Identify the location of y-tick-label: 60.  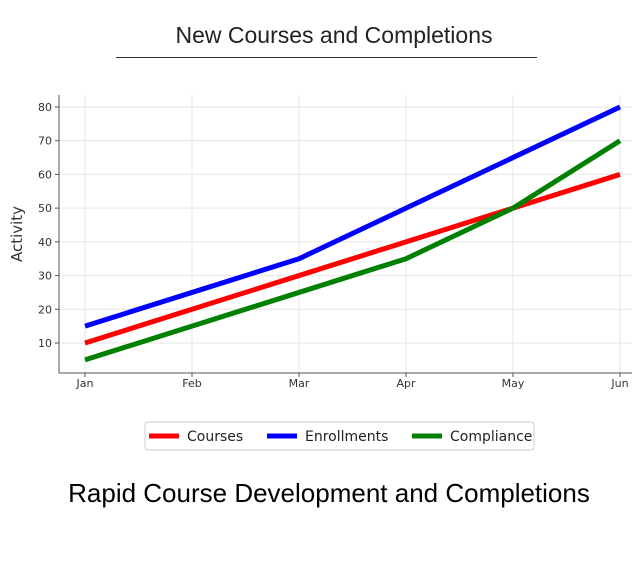
(45, 174).